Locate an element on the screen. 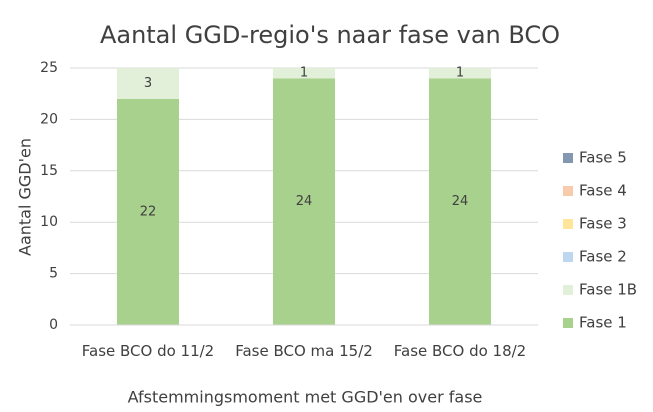 The height and width of the screenshot is (412, 653). y-tick-label: 20 is located at coordinates (49, 119).